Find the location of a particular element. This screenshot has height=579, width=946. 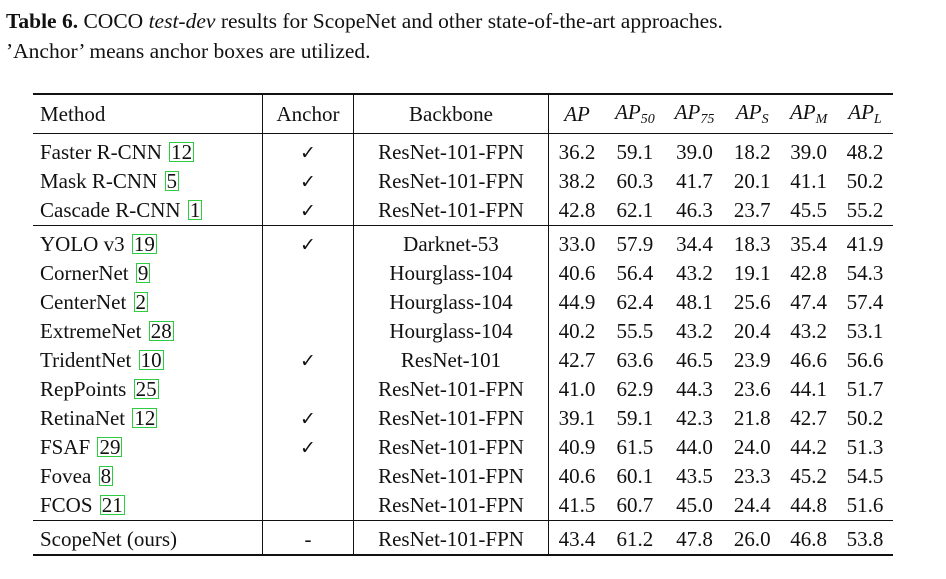

cell-aps: 24.0 is located at coordinates (752, 447).